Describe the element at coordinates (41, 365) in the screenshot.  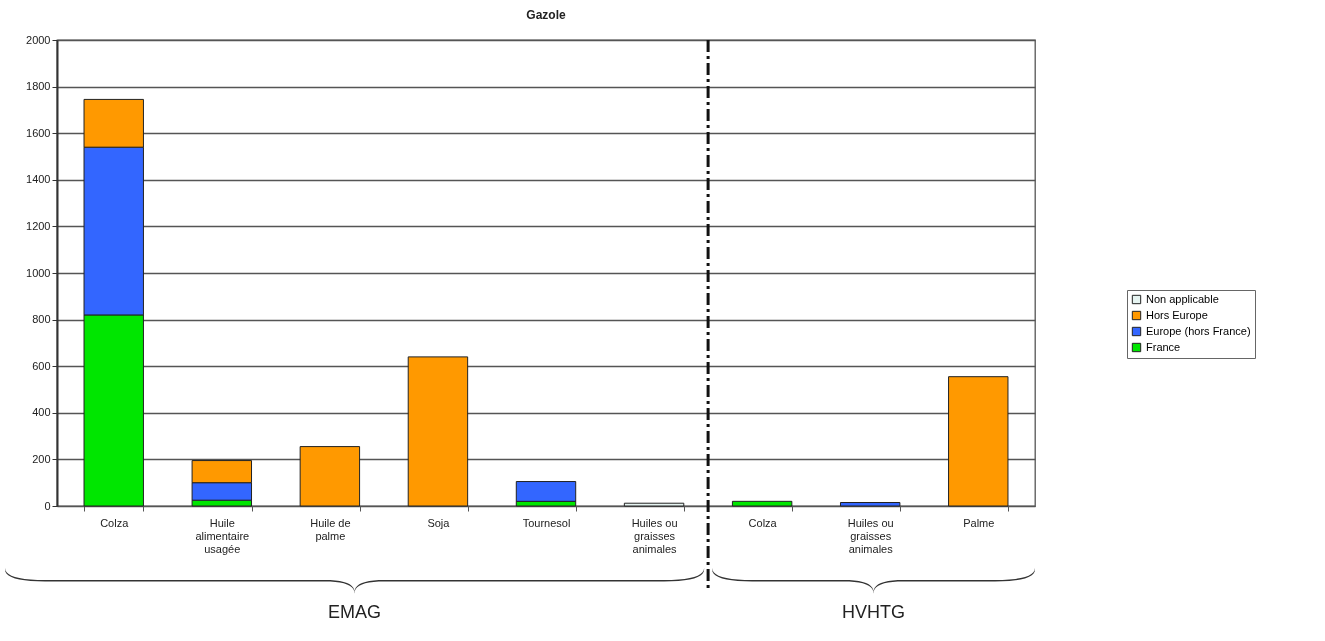
I see `y-tick-label: 600` at that location.